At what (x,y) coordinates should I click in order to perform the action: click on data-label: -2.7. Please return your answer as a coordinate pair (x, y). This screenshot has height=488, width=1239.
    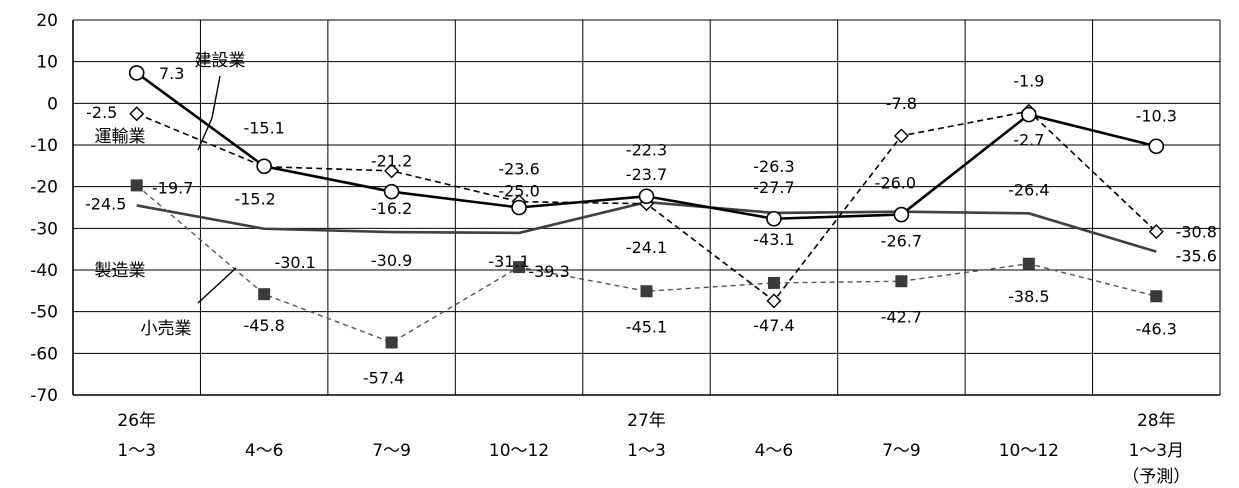
    Looking at the image, I should click on (1028, 140).